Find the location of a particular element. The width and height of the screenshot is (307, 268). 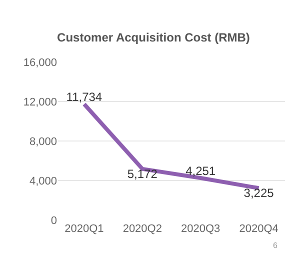

y-tick-label: 4,000 is located at coordinates (43, 181).